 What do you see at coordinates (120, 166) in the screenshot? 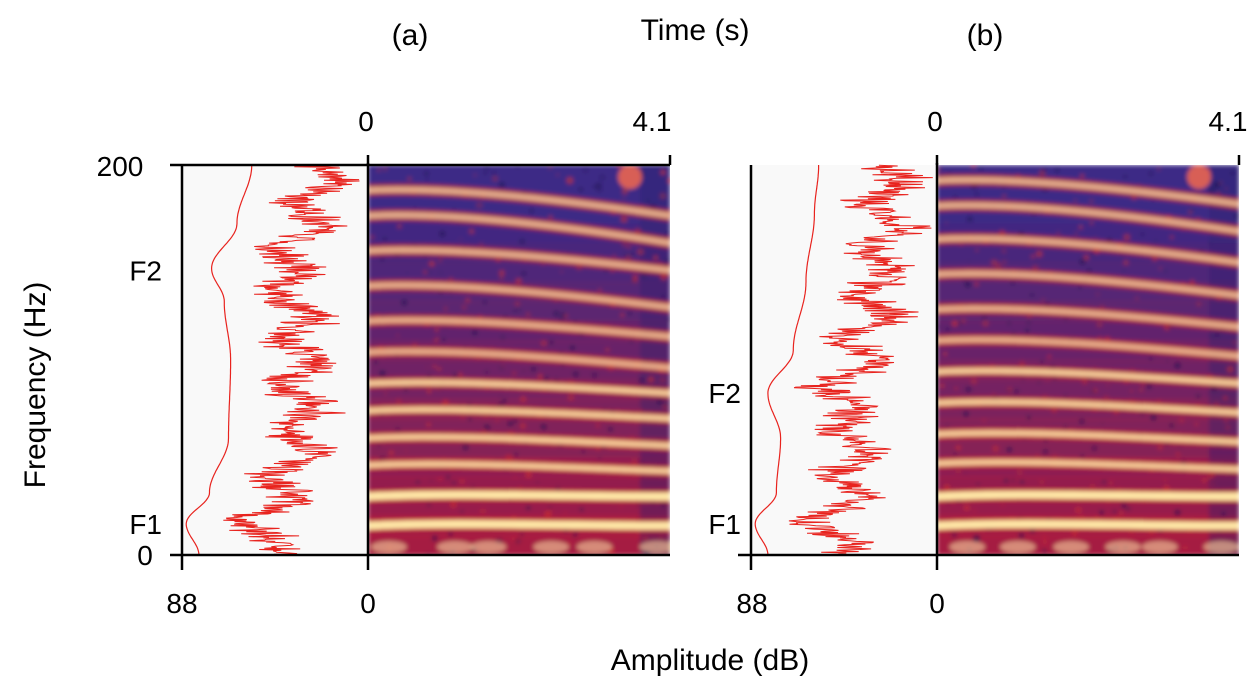
I see `freq-tick-label-200-a: 200` at bounding box center [120, 166].